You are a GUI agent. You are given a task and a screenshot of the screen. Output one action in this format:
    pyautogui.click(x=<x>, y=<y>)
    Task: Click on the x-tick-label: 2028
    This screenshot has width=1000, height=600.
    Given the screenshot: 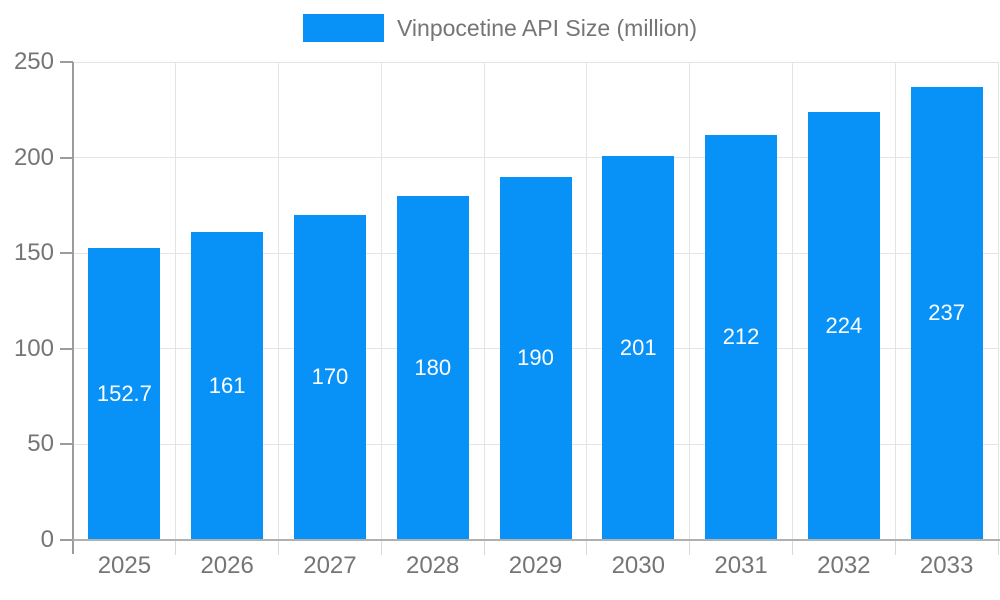 What is the action you would take?
    pyautogui.click(x=433, y=565)
    